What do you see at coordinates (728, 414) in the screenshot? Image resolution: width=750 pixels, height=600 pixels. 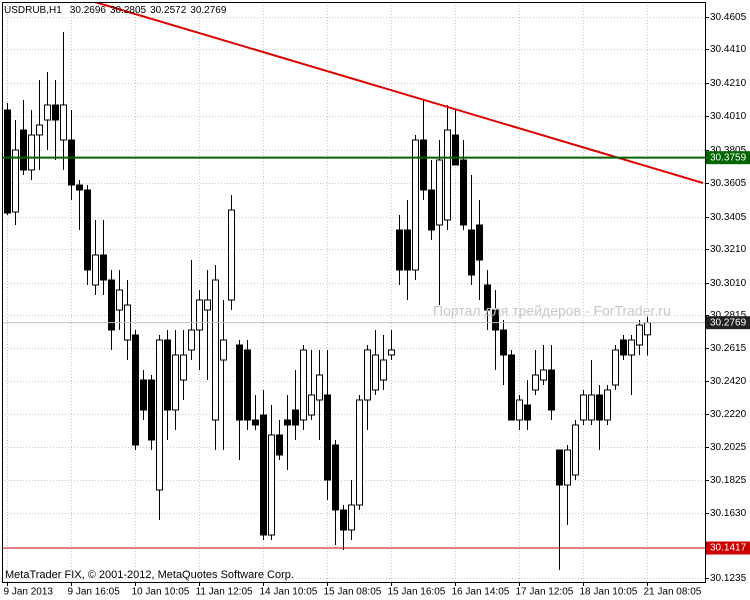 I see `y-tick-label: 30.2220` at bounding box center [728, 414].